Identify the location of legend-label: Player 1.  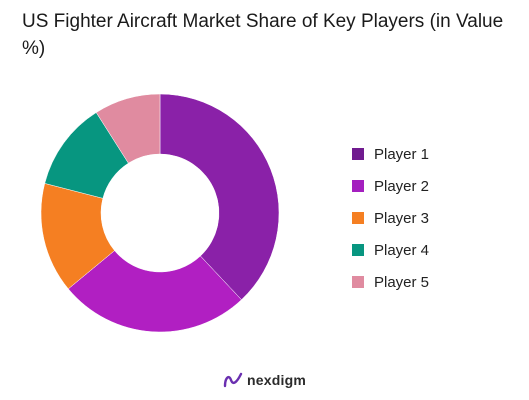
(402, 154).